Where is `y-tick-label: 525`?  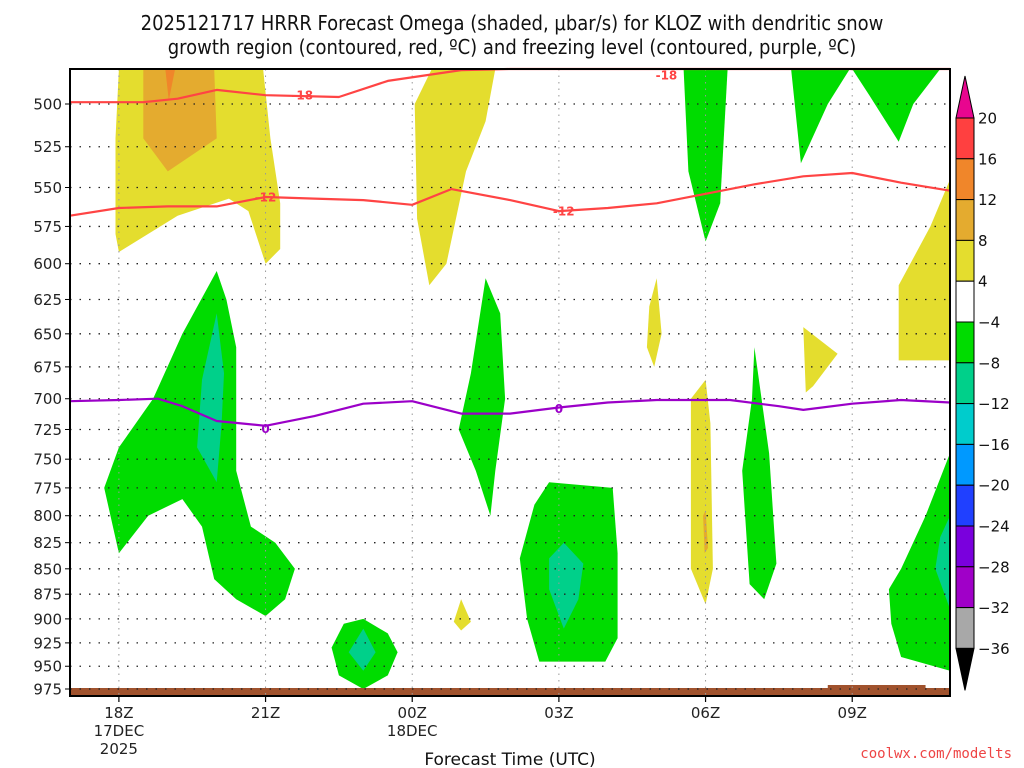 y-tick-label: 525 is located at coordinates (47, 147).